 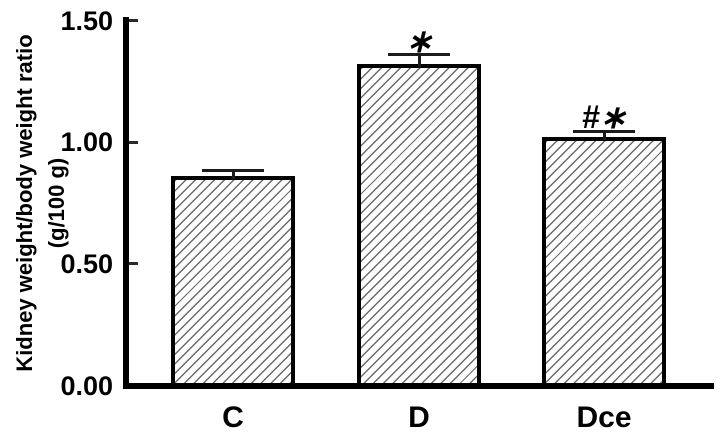 I want to click on bar-dce, so click(x=604, y=263).